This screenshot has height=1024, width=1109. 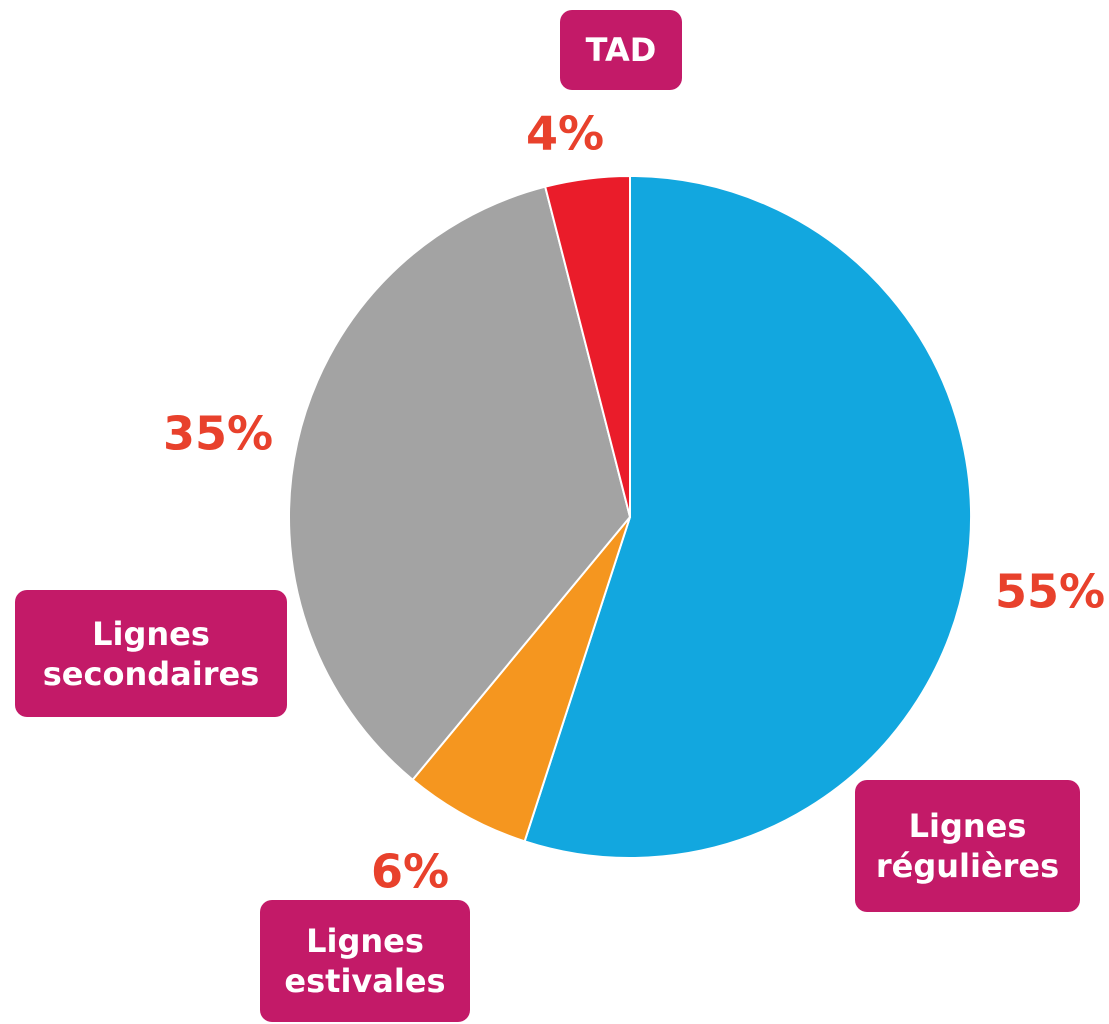 I want to click on category-label: Lignes régulières, so click(x=967, y=846).